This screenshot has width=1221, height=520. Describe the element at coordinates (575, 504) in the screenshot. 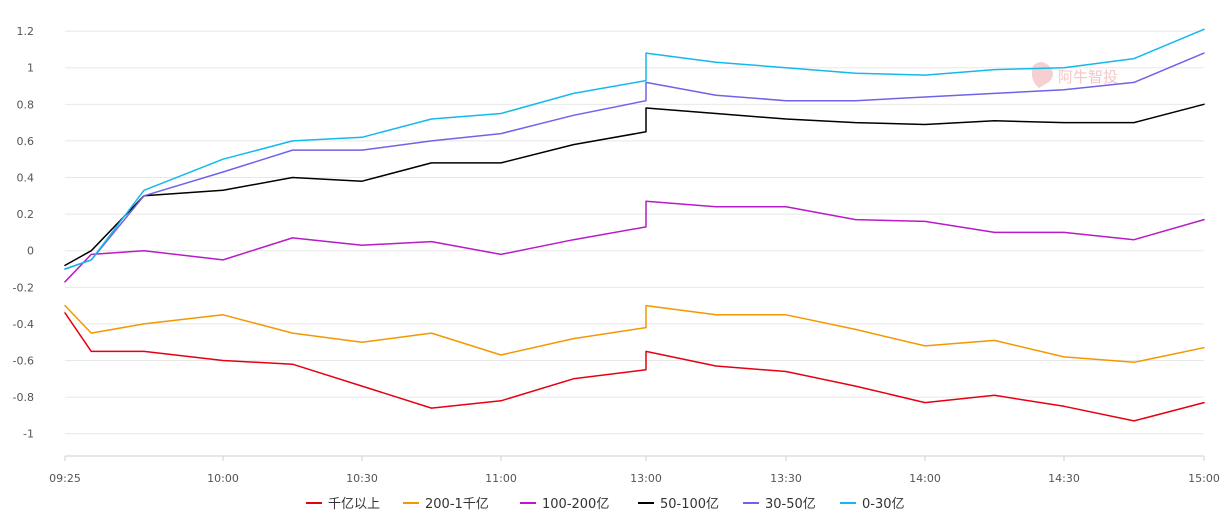

I see `legend-label: 100-200亿` at that location.